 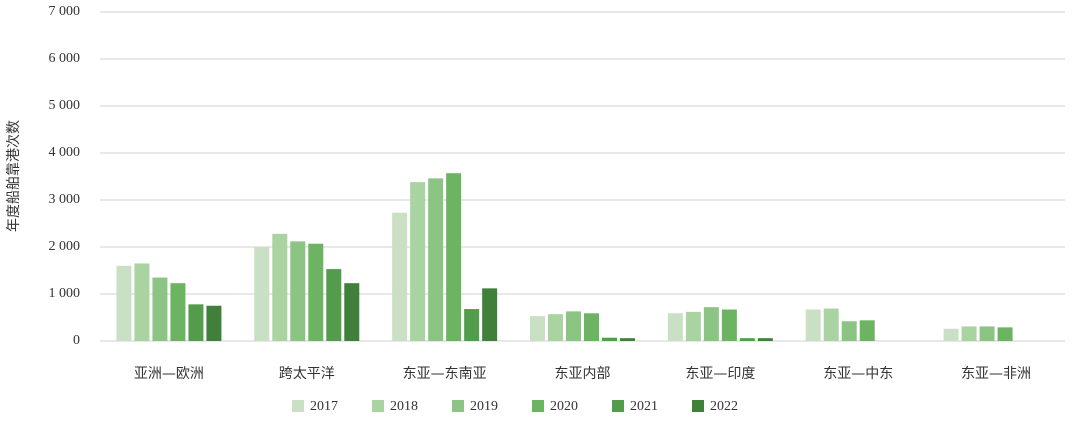 I want to click on x-tick-label: 东亚—印度, so click(x=720, y=374).